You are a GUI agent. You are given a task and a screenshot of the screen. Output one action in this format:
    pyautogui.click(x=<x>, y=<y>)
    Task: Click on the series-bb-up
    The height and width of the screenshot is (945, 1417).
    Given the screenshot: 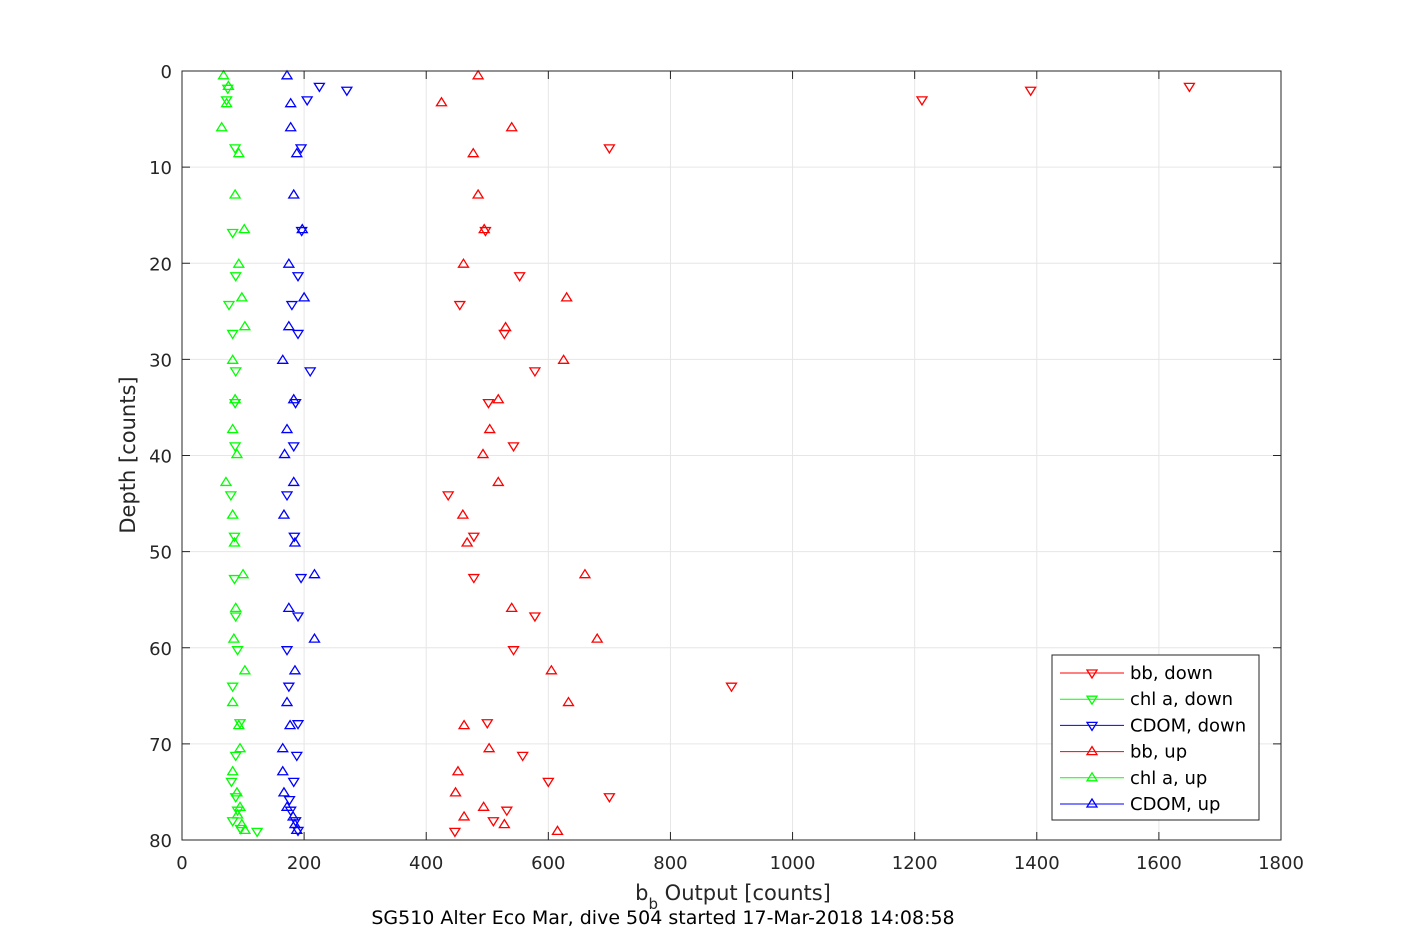 What is the action you would take?
    pyautogui.click(x=519, y=452)
    